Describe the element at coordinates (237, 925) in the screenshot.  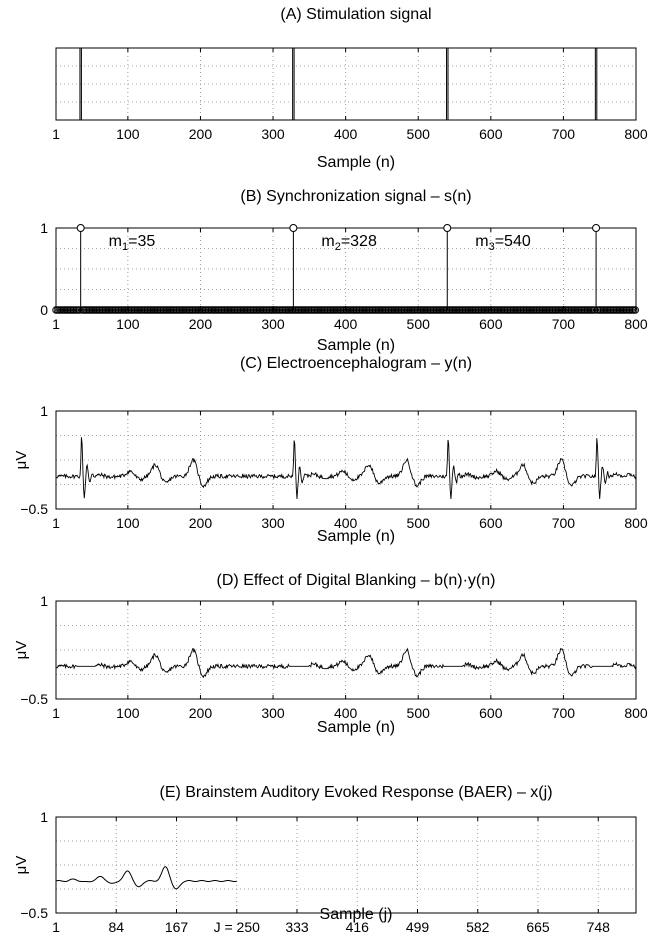
I see `x-tick-label: J = 250` at that location.